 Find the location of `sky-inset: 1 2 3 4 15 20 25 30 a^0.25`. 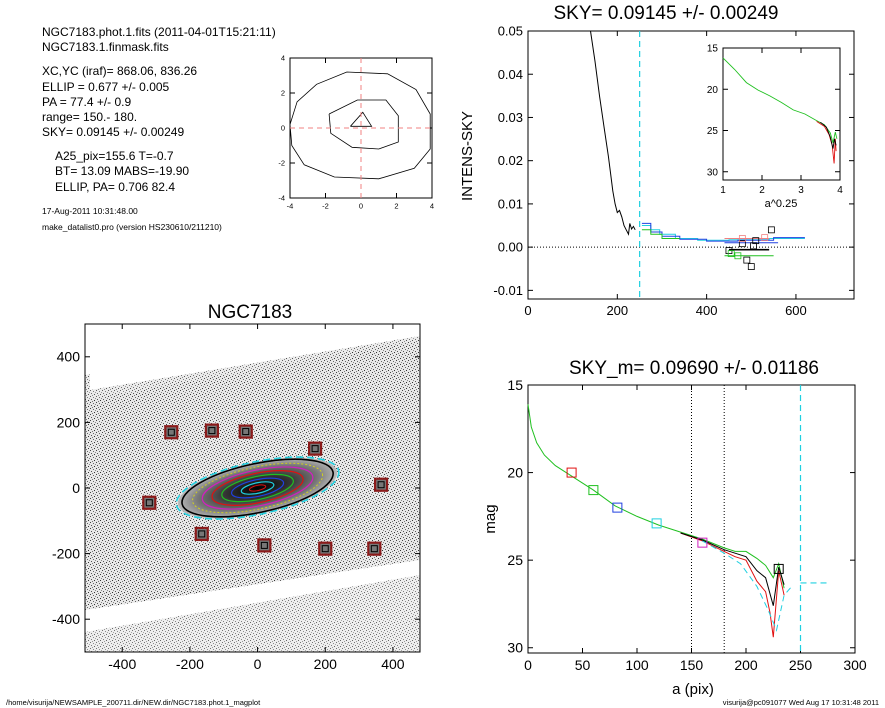

sky-inset: 1 2 3 4 15 20 25 30 a^0.25 is located at coordinates (775, 127).